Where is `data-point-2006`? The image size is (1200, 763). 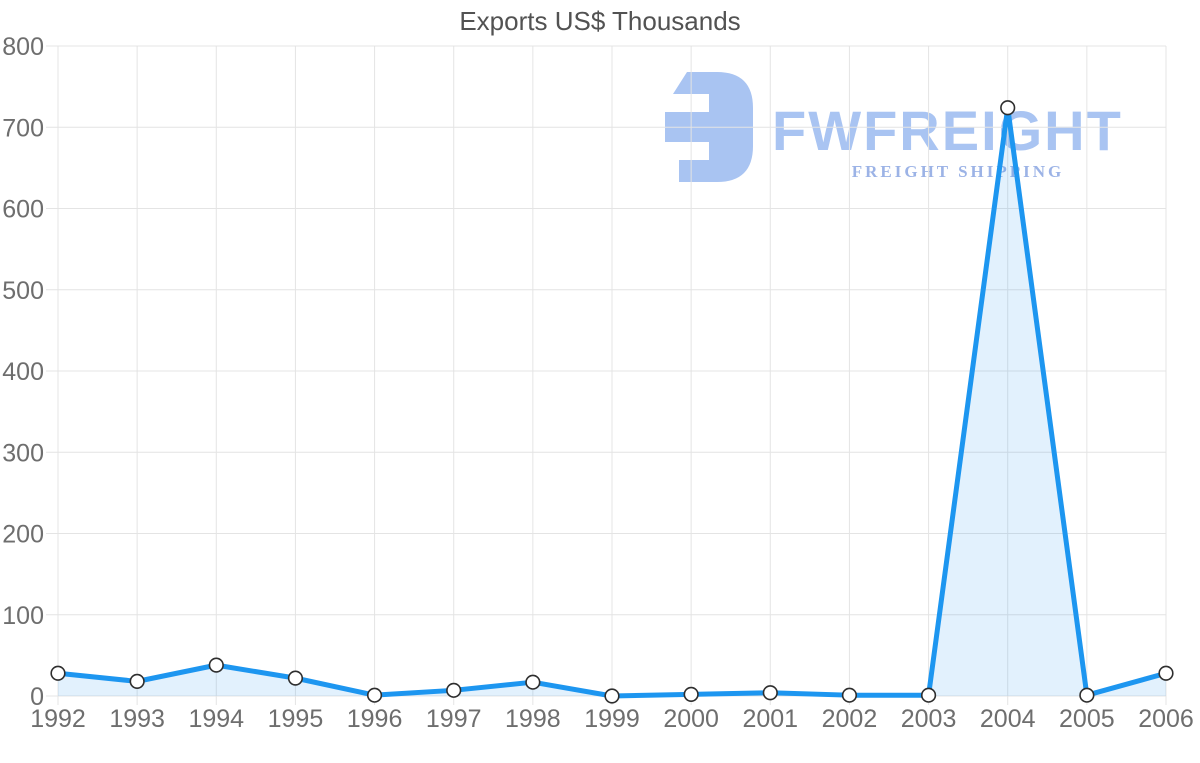 data-point-2006 is located at coordinates (1166, 673).